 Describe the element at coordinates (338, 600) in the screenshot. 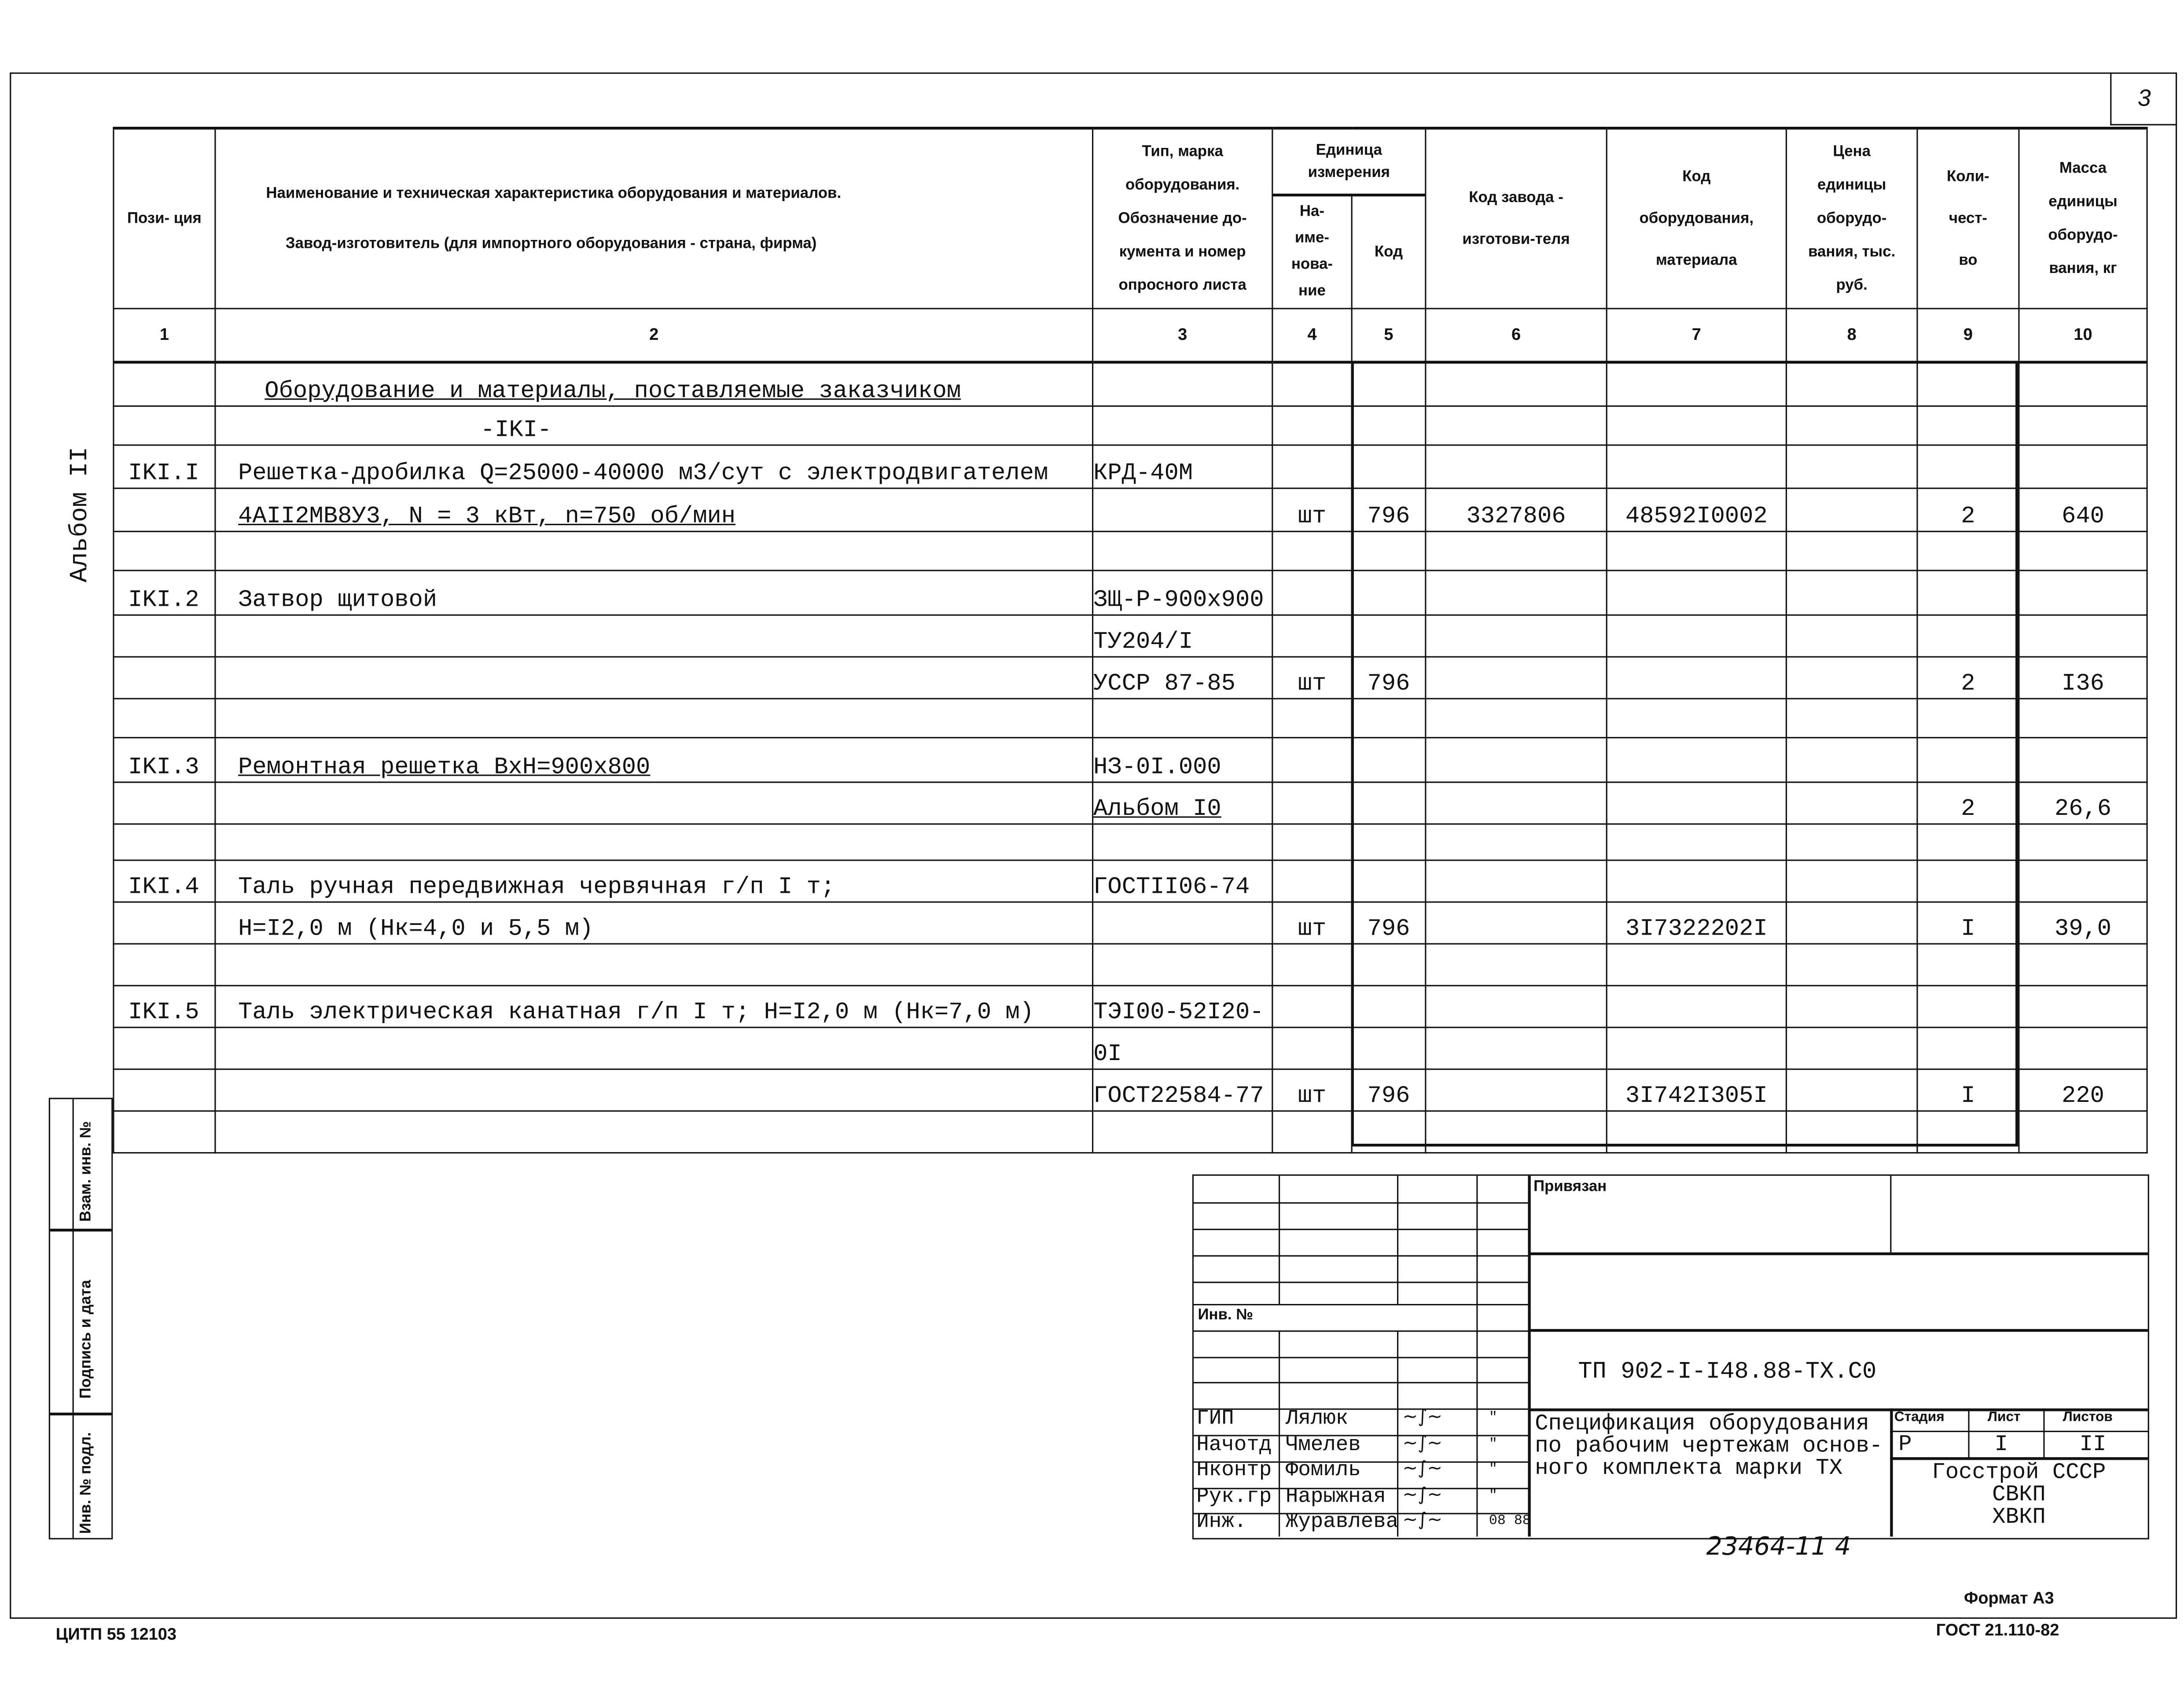

I see `cell-name-text: Затвор щитовой` at that location.